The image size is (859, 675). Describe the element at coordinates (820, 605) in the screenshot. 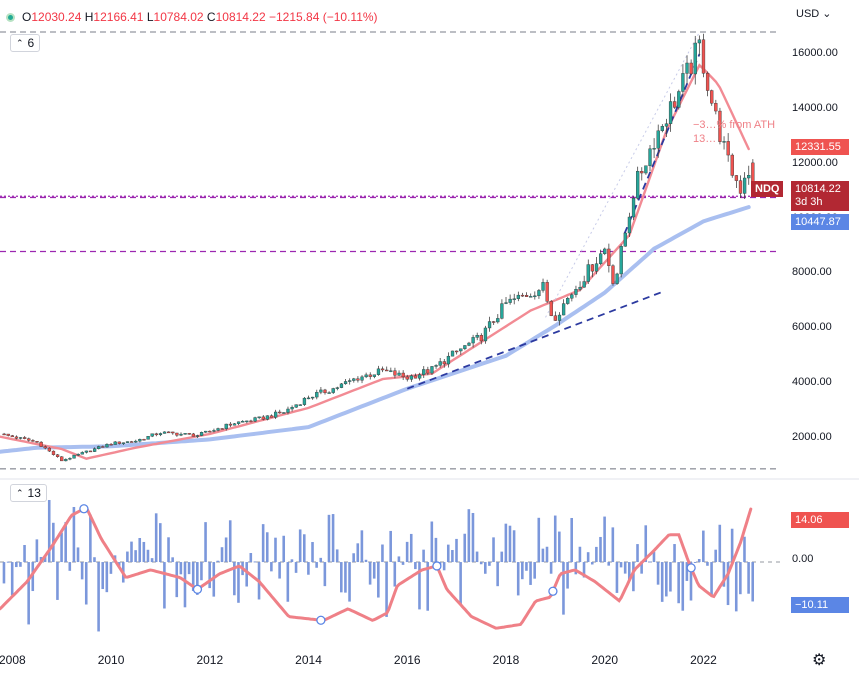

I see `osc-hist-tag: −10.11` at that location.